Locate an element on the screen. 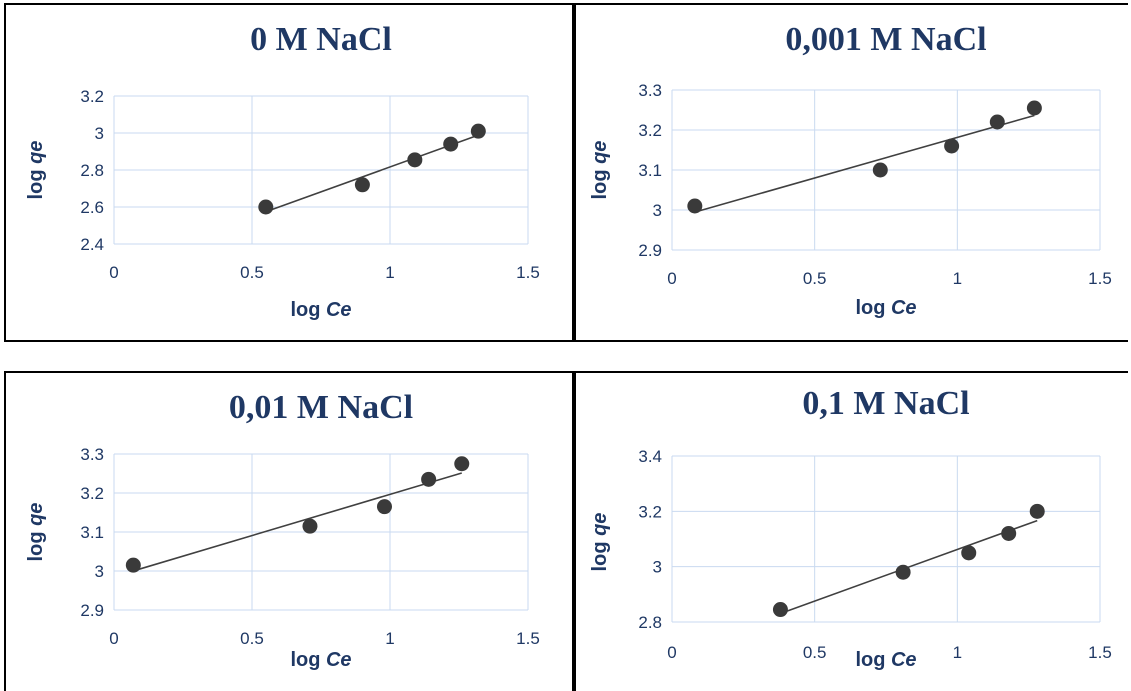 This screenshot has height=691, width=1131. frame-bottom-border-top is located at coordinates (566, 341).